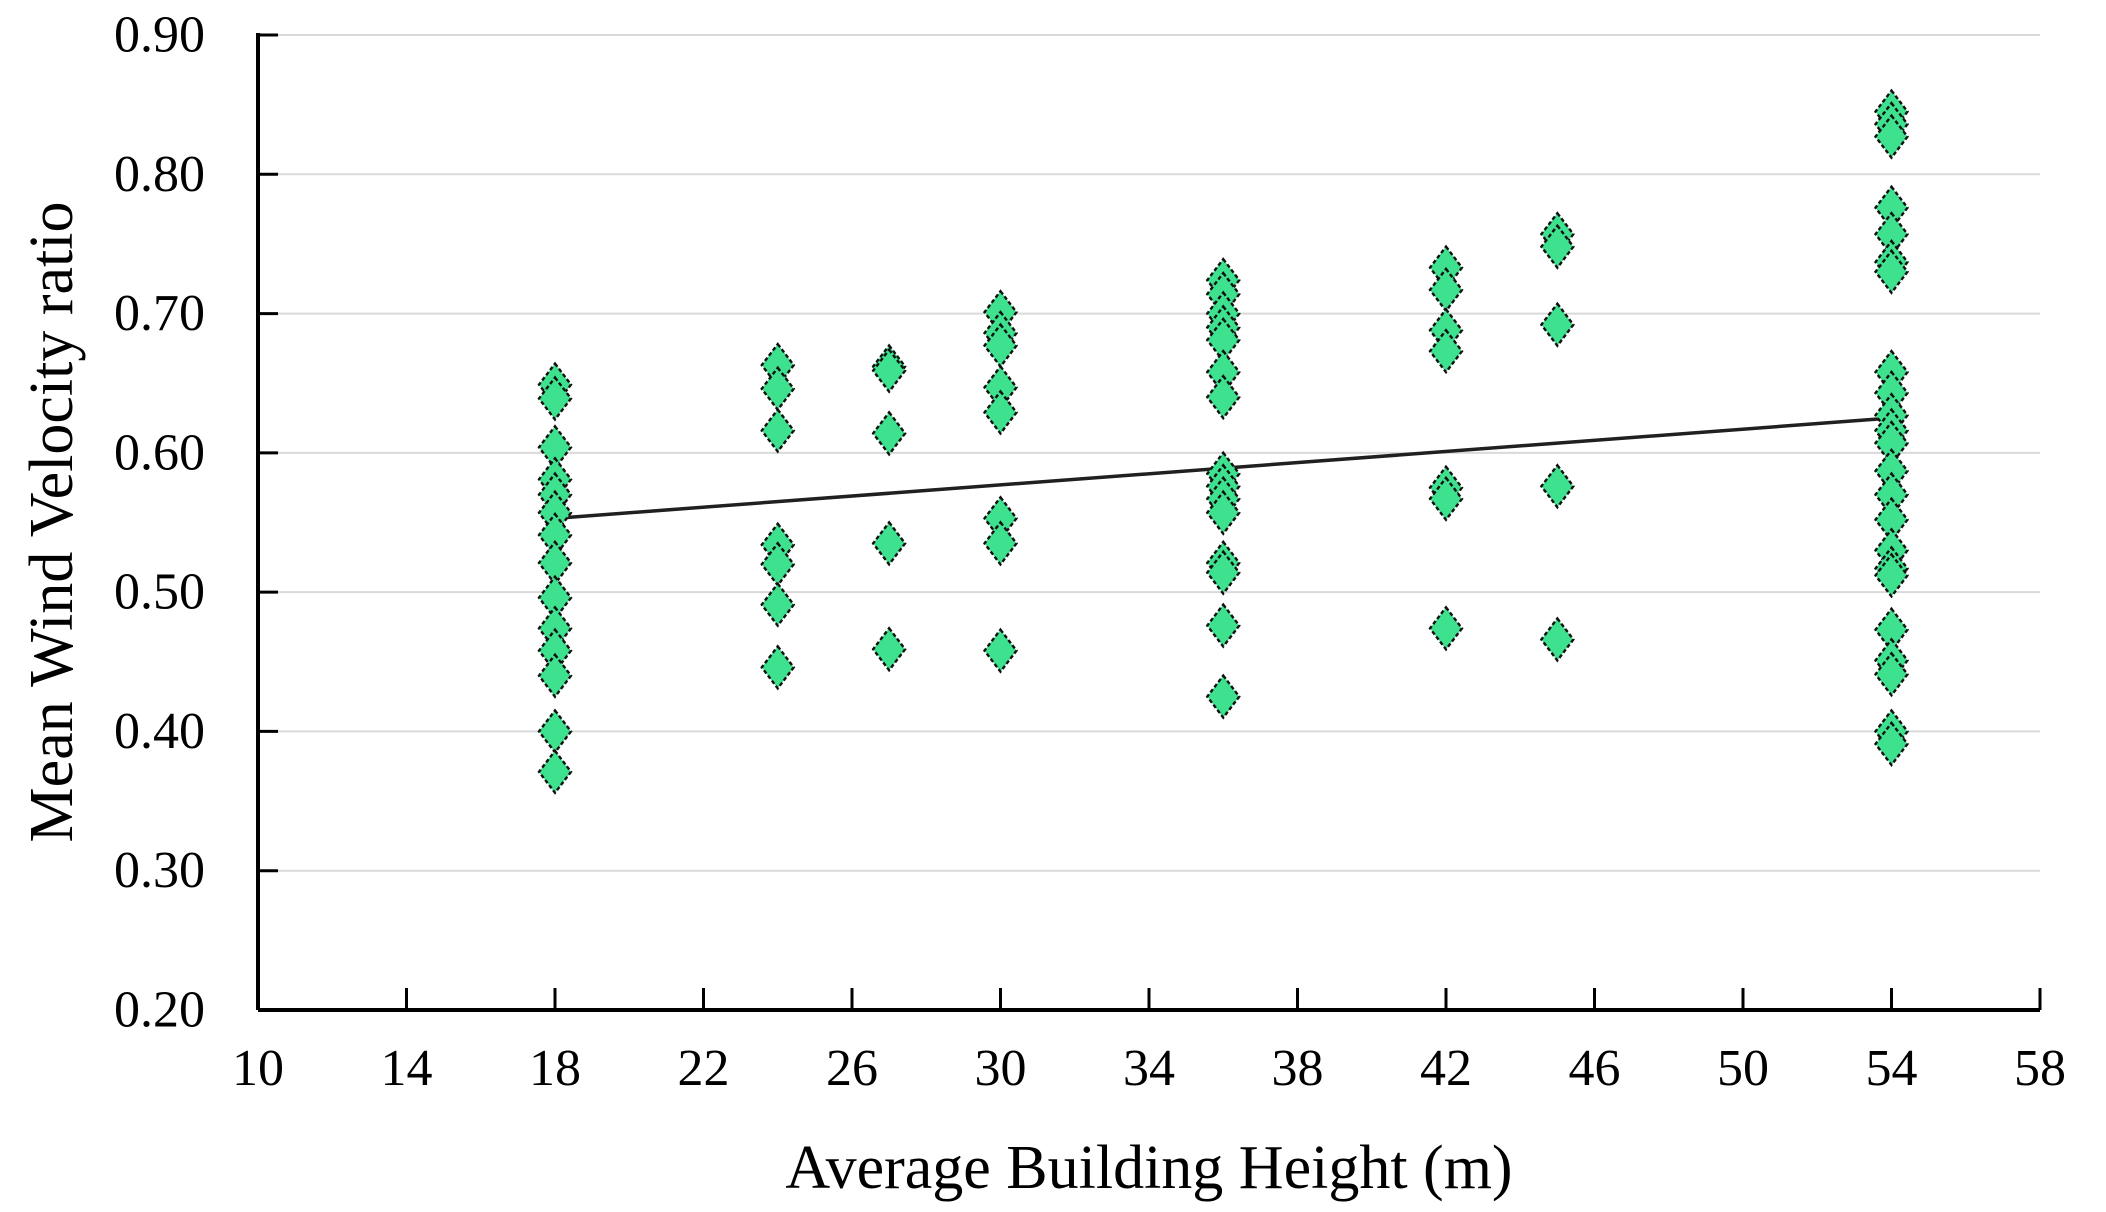 The image size is (2106, 1212). I want to click on x-tick-label: 50, so click(1743, 1068).